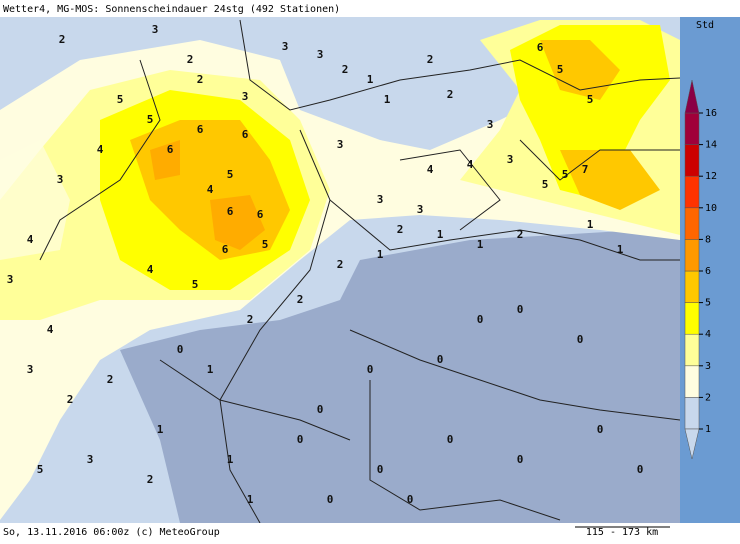  Describe the element at coordinates (708, 271) in the screenshot. I see `legend-tick-label: 6` at that location.